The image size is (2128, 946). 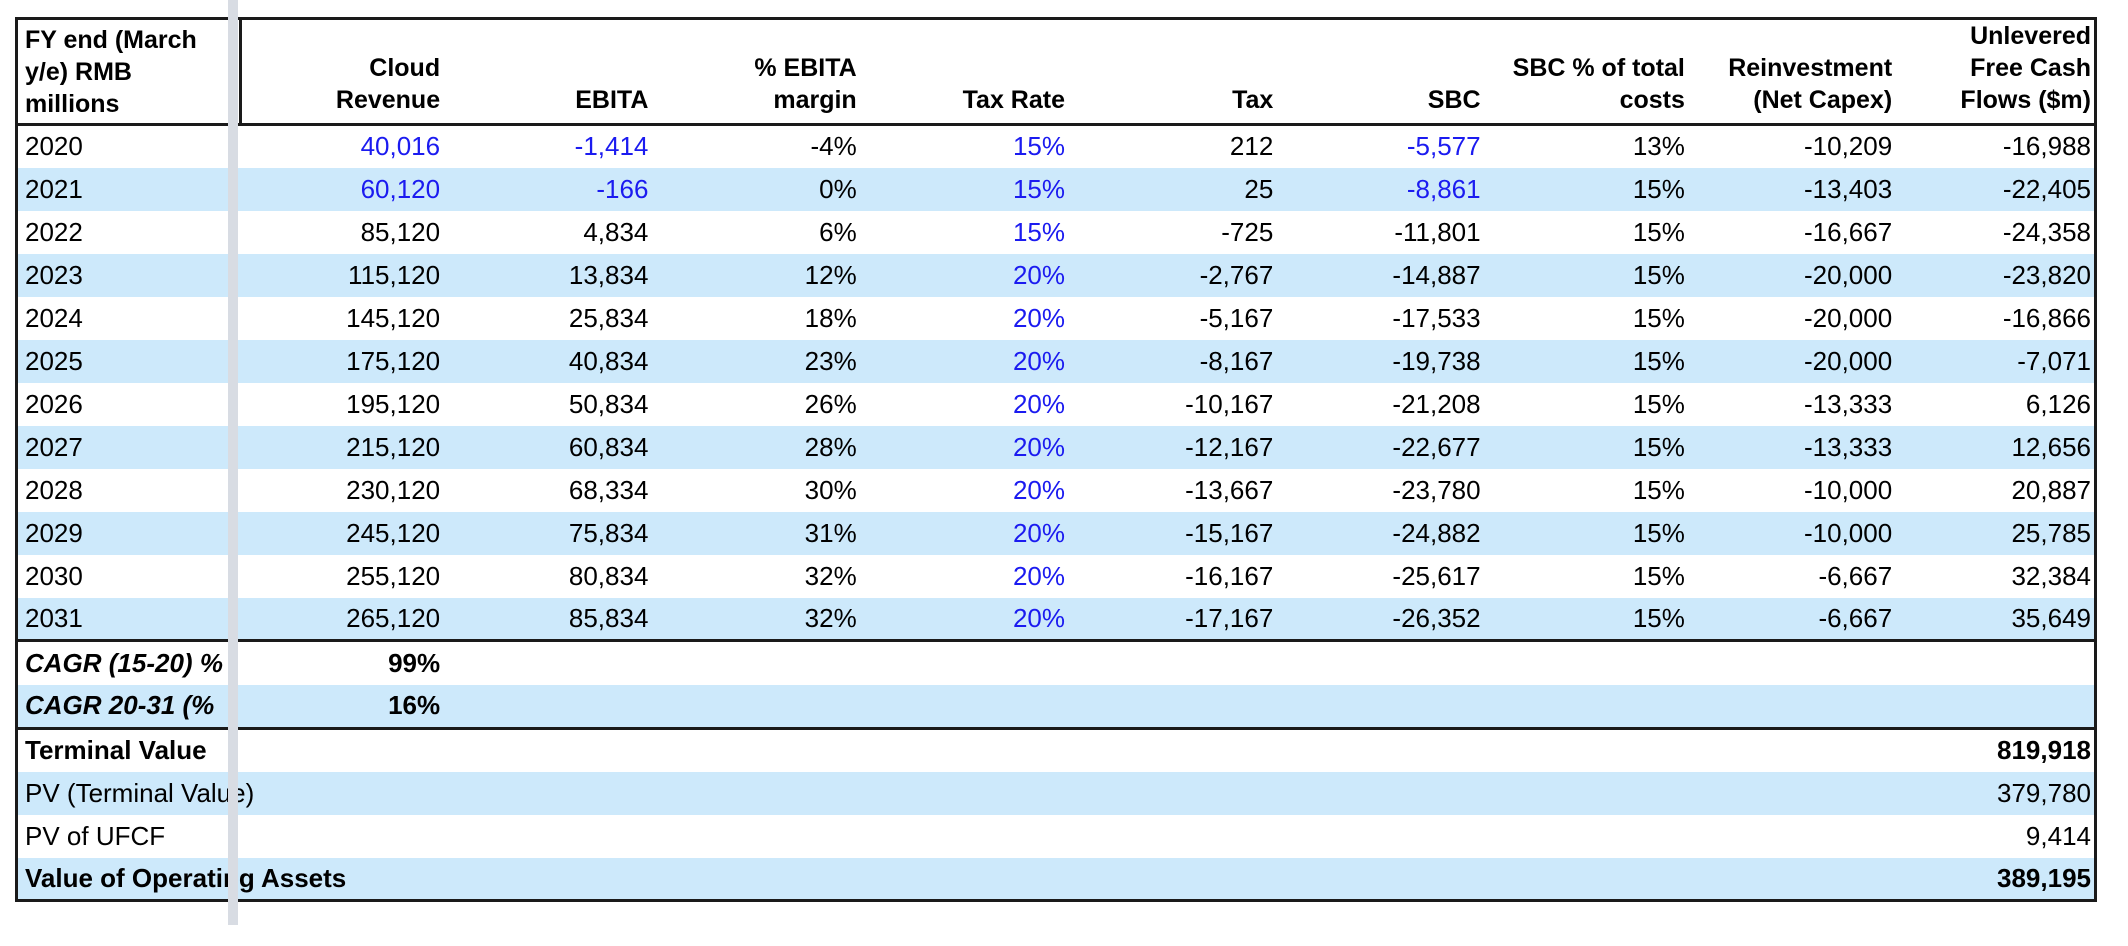 What do you see at coordinates (1802, 447) in the screenshot?
I see `value-cell: -13,333` at bounding box center [1802, 447].